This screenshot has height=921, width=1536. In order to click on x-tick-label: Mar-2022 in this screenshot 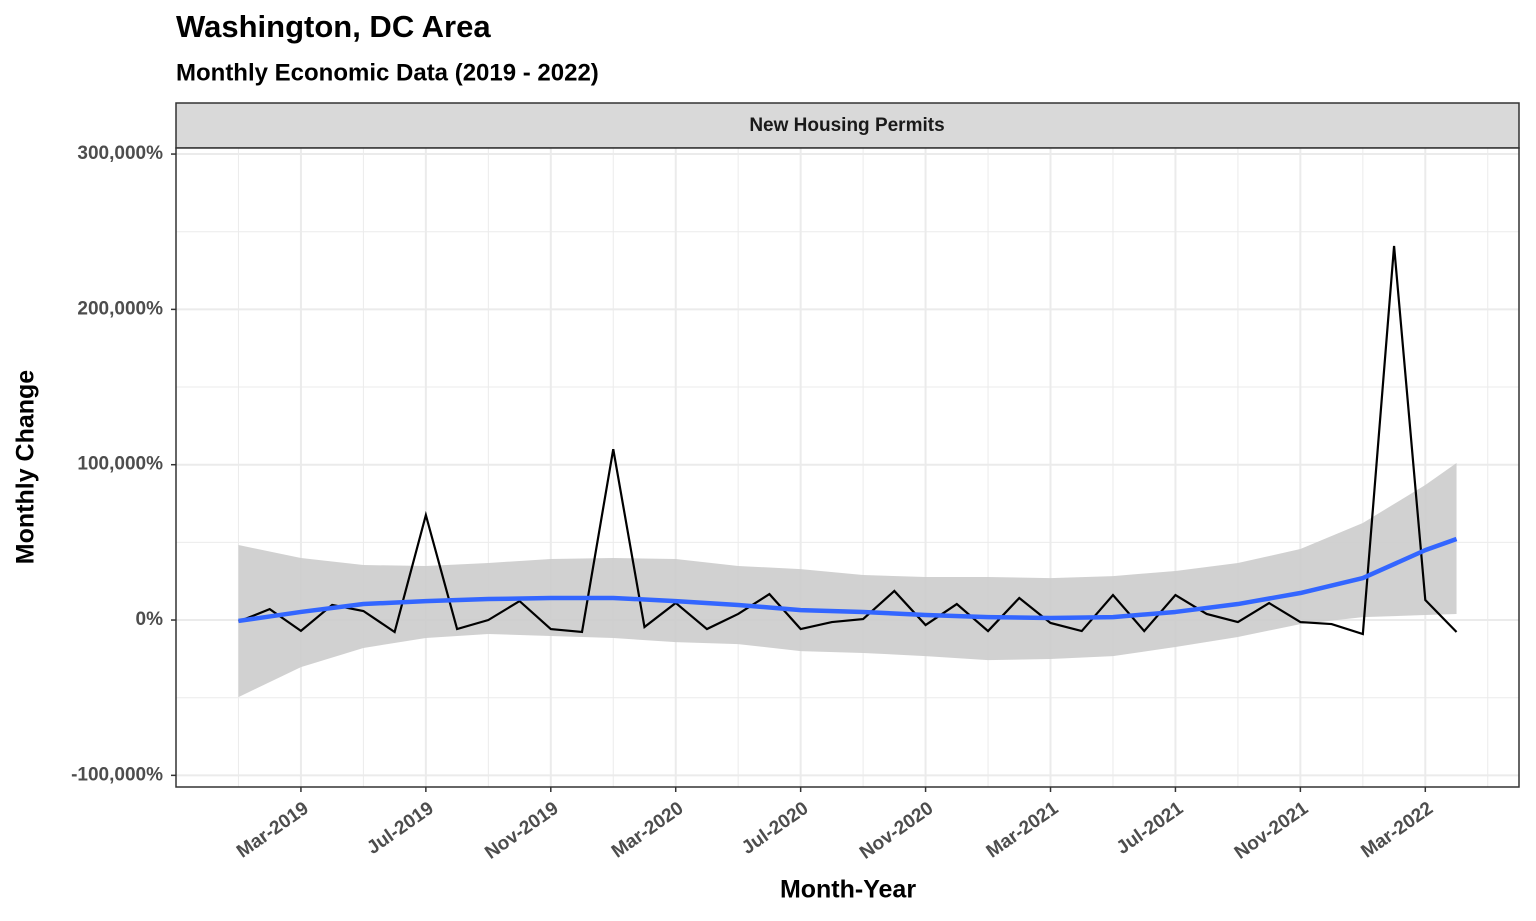, I will do `click(1398, 830)`.